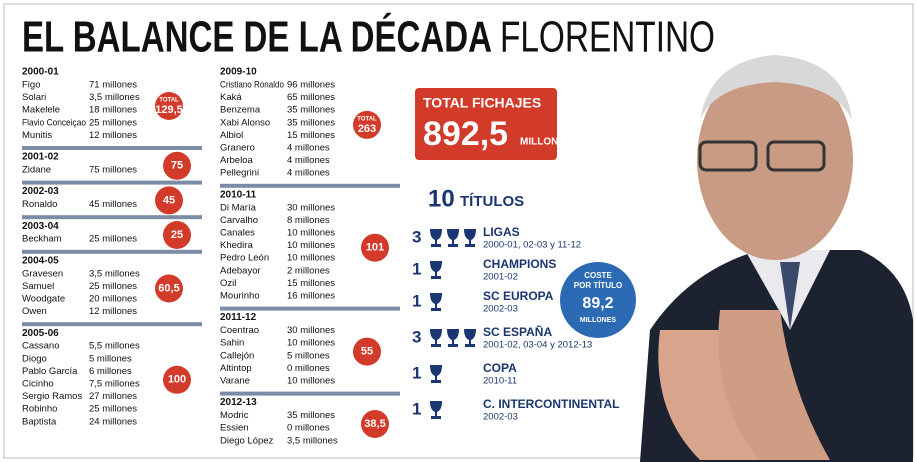 The width and height of the screenshot is (917, 462). Describe the element at coordinates (500, 368) in the screenshot. I see `title-name: COPA` at that location.